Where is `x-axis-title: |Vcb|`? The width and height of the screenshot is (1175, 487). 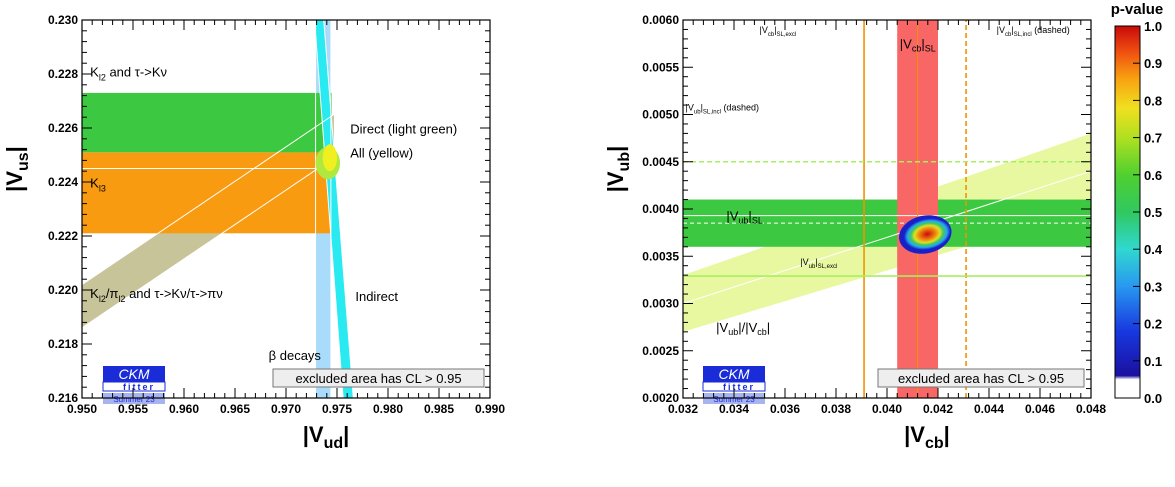
x-axis-title: |Vcb| is located at coordinates (927, 437).